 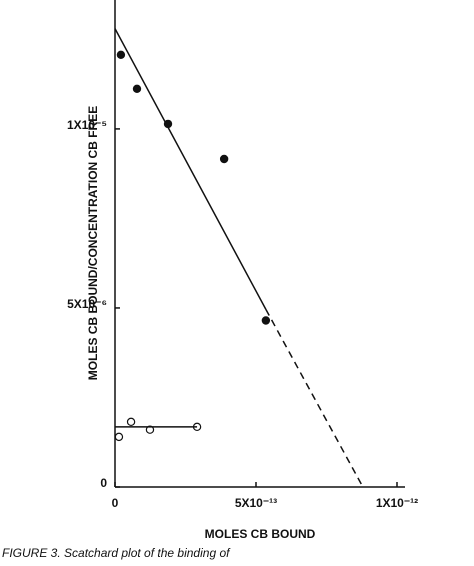 What do you see at coordinates (314, 398) in the screenshot?
I see `fit-line` at bounding box center [314, 398].